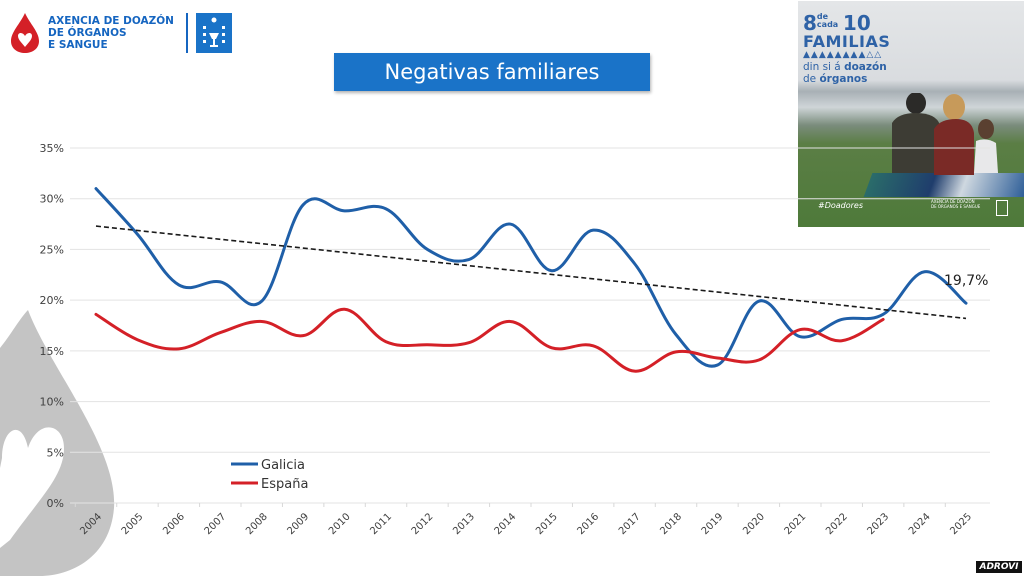 This screenshot has width=1024, height=576. What do you see at coordinates (257, 524) in the screenshot?
I see `x-tick-label: 2008` at bounding box center [257, 524].